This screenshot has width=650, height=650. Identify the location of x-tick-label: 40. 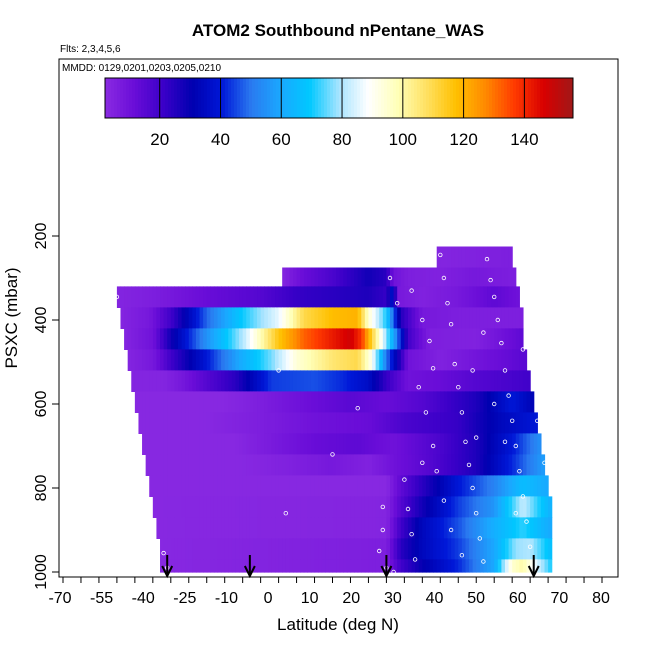
(435, 598).